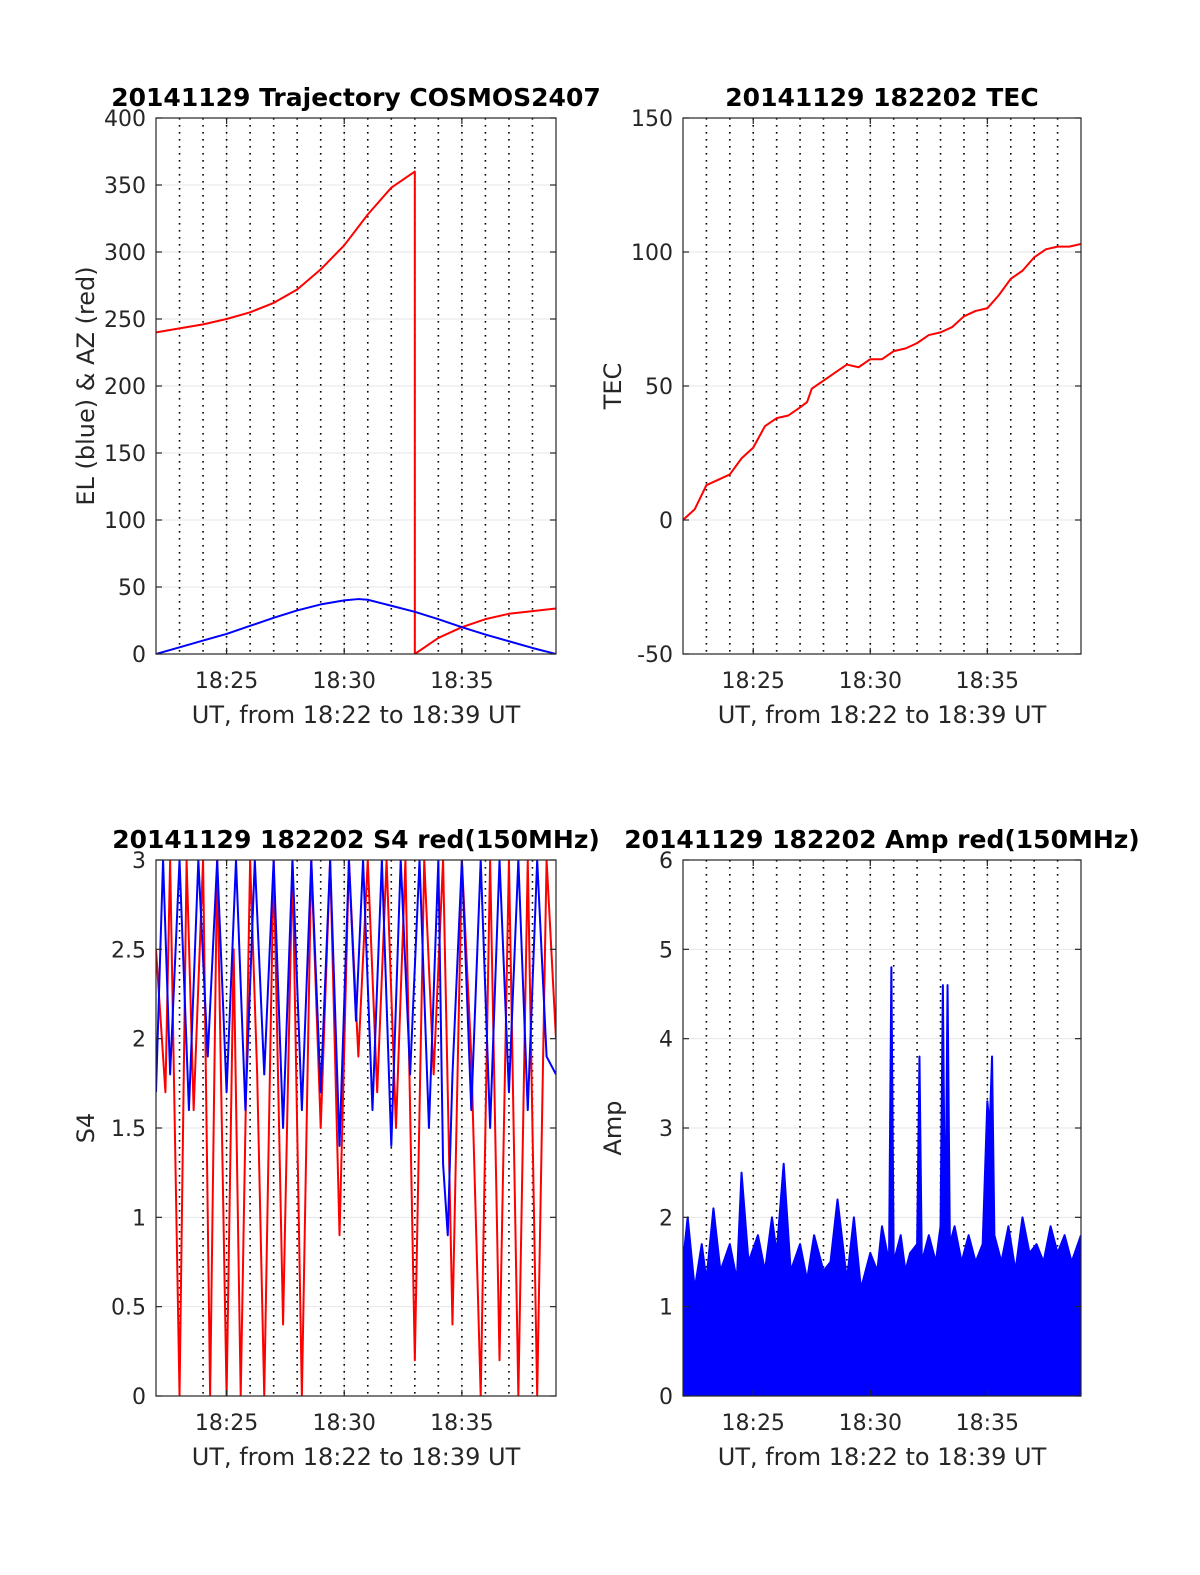  I want to click on s4-ytick-label: 2.5, so click(128, 950).